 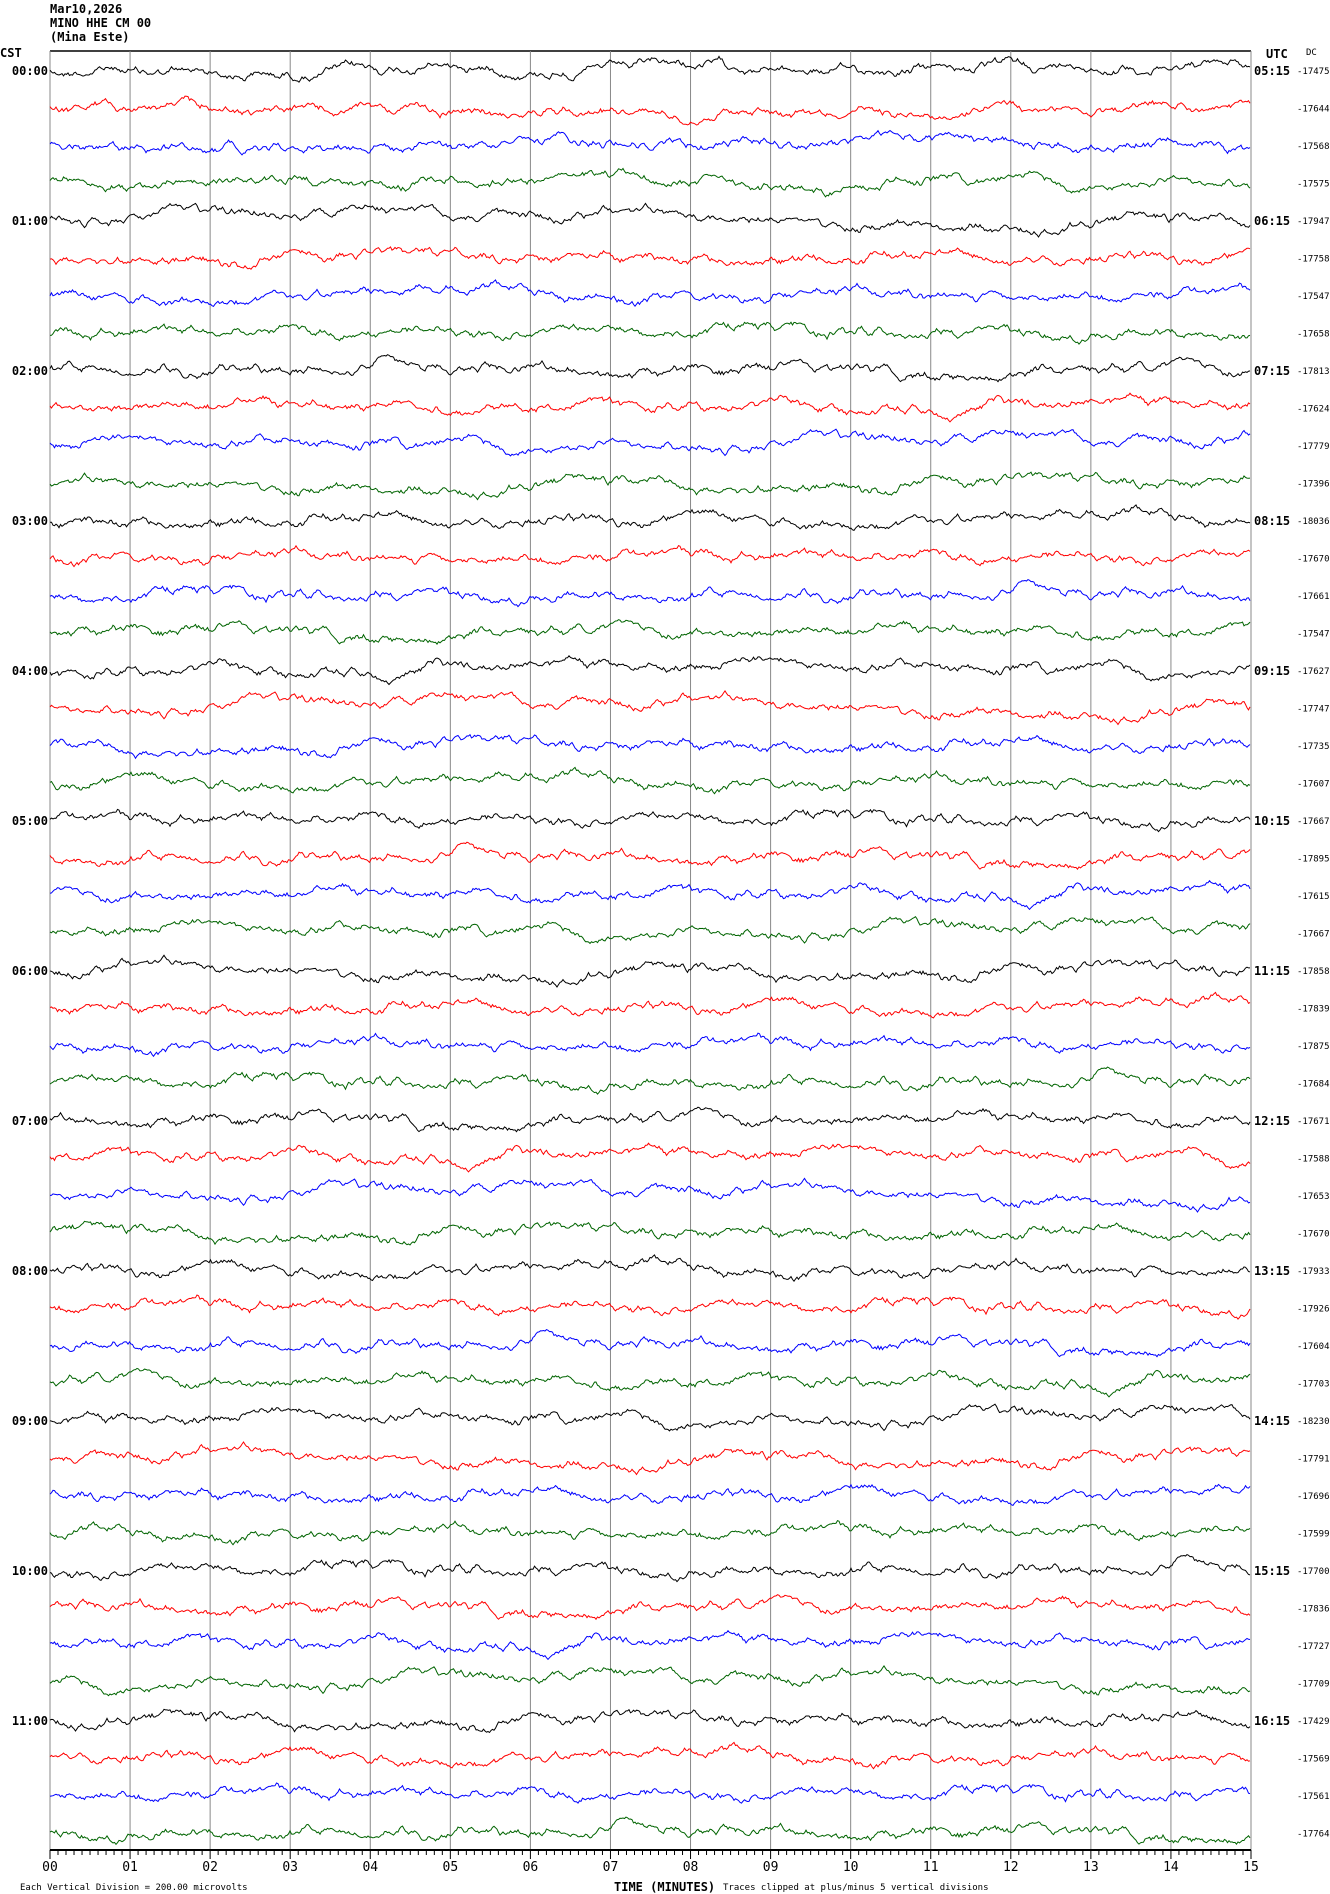 What do you see at coordinates (1272, 371) in the screenshot?
I see `utc-hour-label: 07:15` at bounding box center [1272, 371].